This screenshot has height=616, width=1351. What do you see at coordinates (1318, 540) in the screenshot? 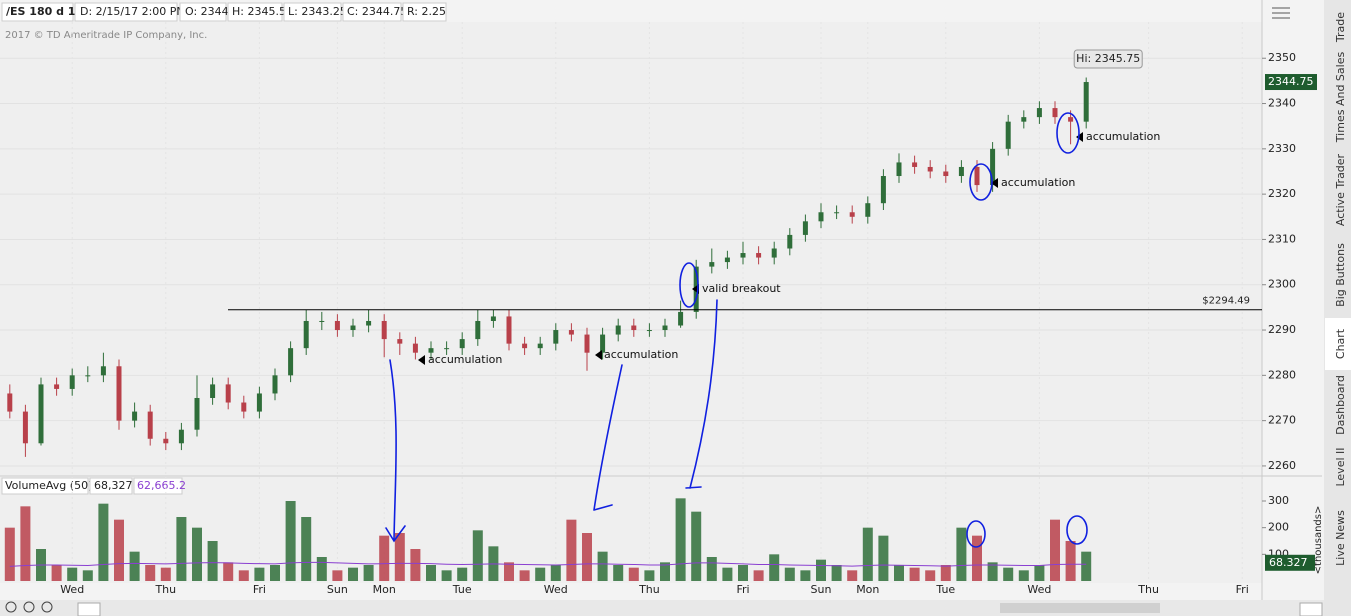
I see `volume-unit: <thousands>` at bounding box center [1318, 540].